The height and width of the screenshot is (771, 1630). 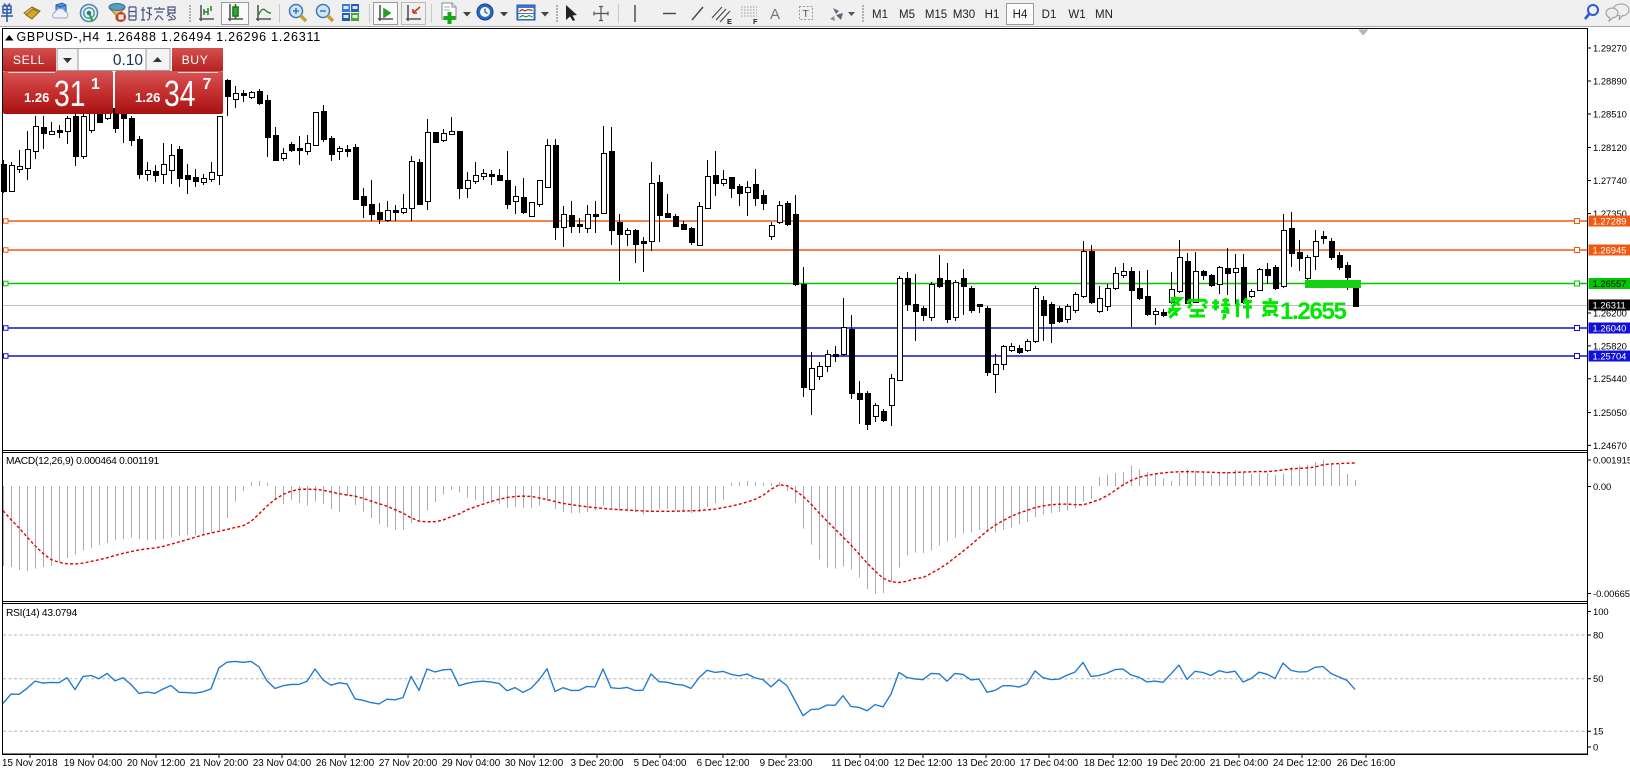 I want to click on svg-text: 1, so click(x=95, y=84).